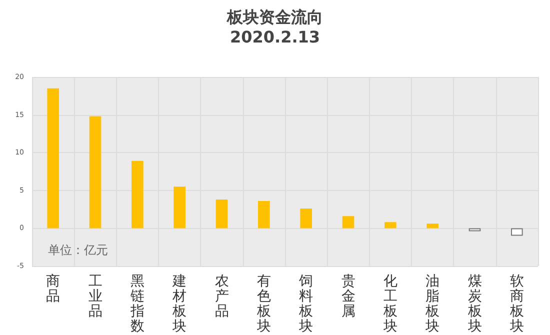 This screenshot has width=550, height=335. Describe the element at coordinates (516, 304) in the screenshot. I see `x-tick-label: 软商板块` at that location.